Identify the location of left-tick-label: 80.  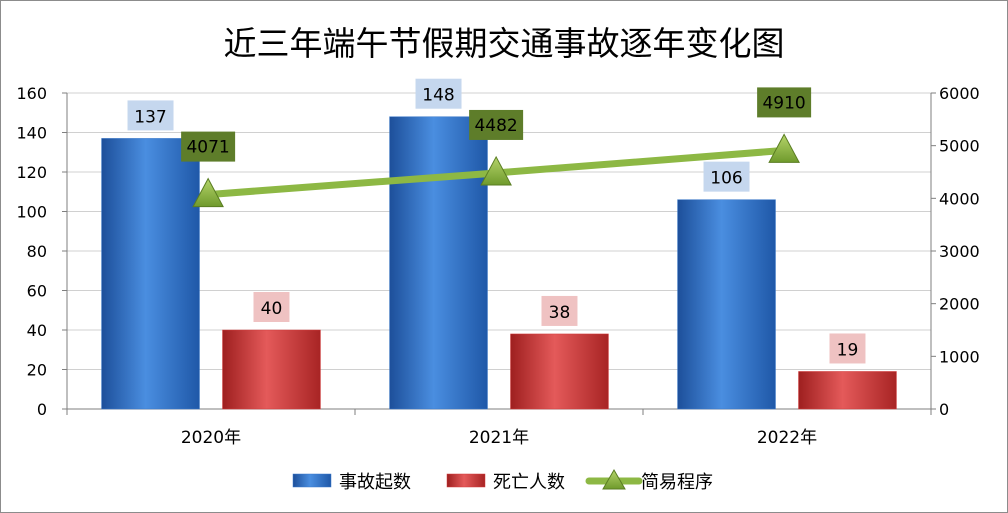
(37, 251).